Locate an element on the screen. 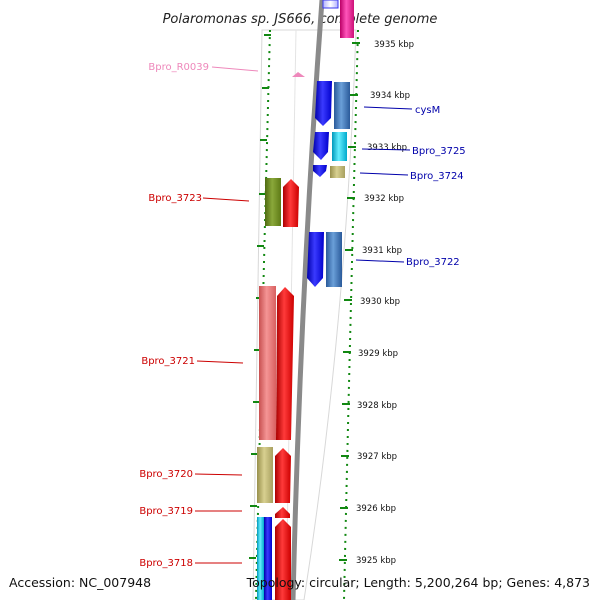 The width and height of the screenshot is (600, 600). accession-text: Accession: NC_007948 is located at coordinates (80, 582).